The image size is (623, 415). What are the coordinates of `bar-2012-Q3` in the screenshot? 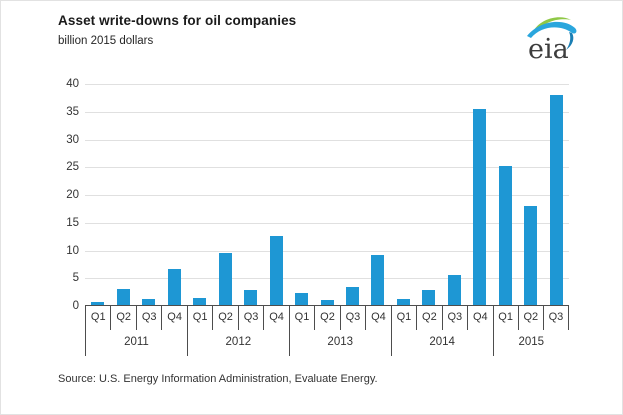 It's located at (251, 297).